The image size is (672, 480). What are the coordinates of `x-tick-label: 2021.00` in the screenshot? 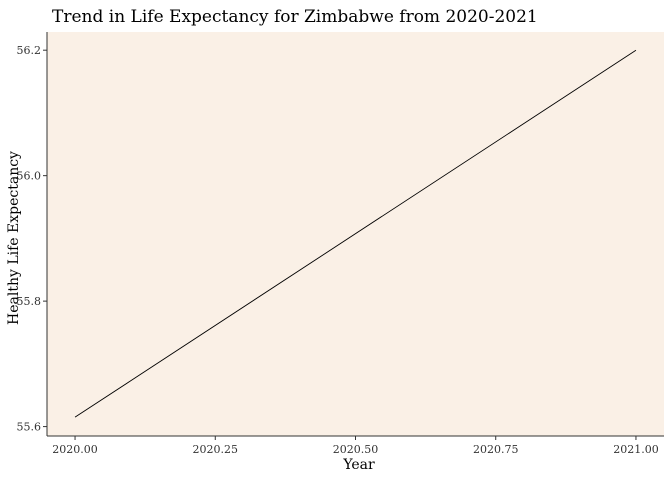 It's located at (636, 449).